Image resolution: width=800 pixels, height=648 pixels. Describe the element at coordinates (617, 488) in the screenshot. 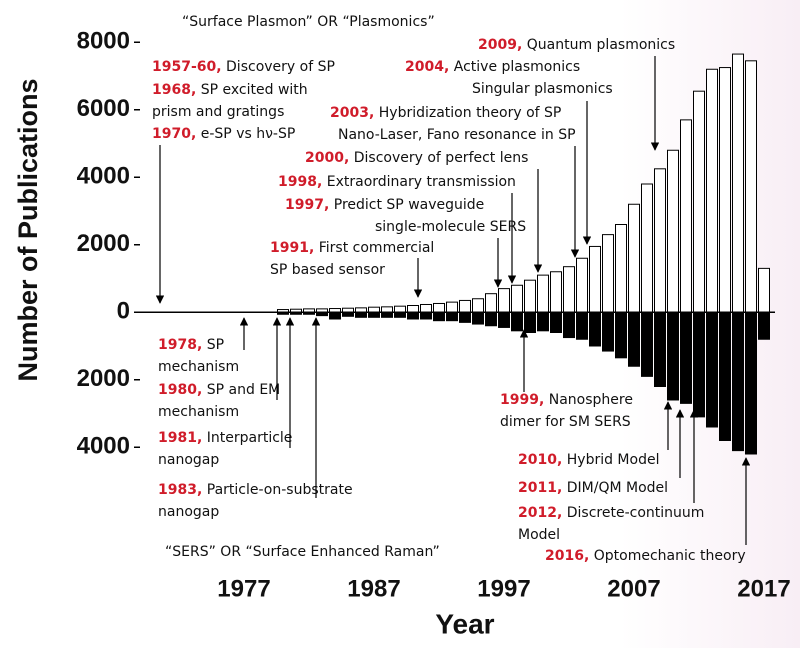

I see `annotation-text: DIM/QM Model` at that location.